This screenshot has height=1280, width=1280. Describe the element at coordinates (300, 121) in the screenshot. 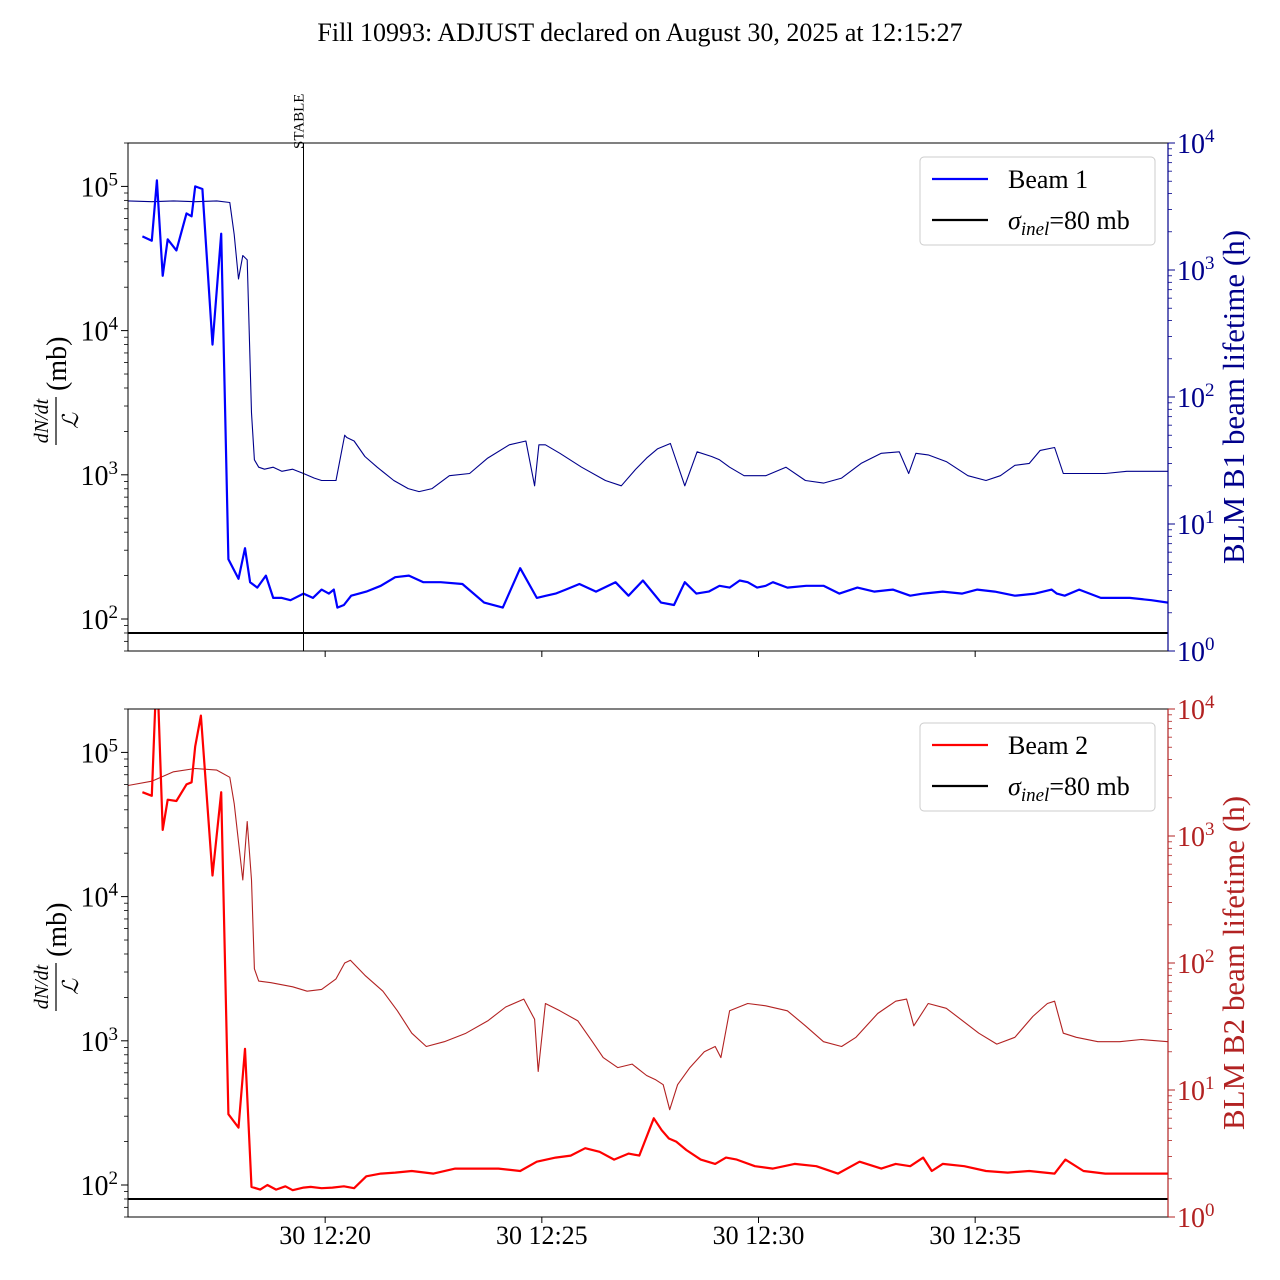

I see `stable-marker-label: STABLE` at that location.